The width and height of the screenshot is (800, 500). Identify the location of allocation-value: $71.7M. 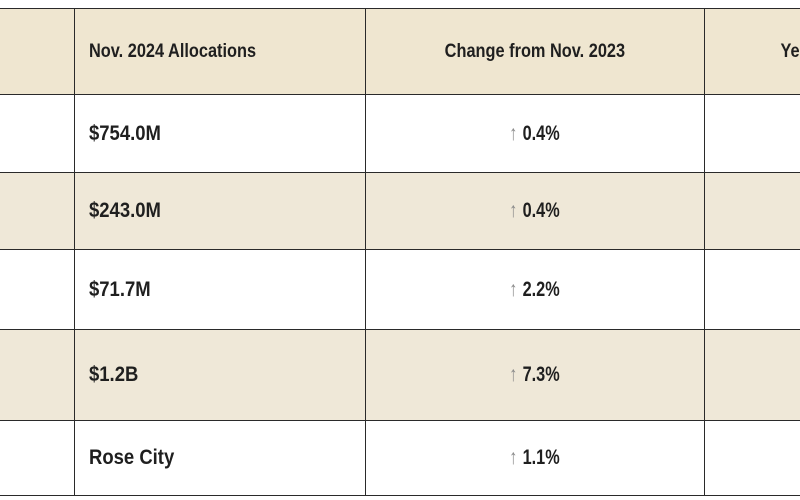
(120, 289).